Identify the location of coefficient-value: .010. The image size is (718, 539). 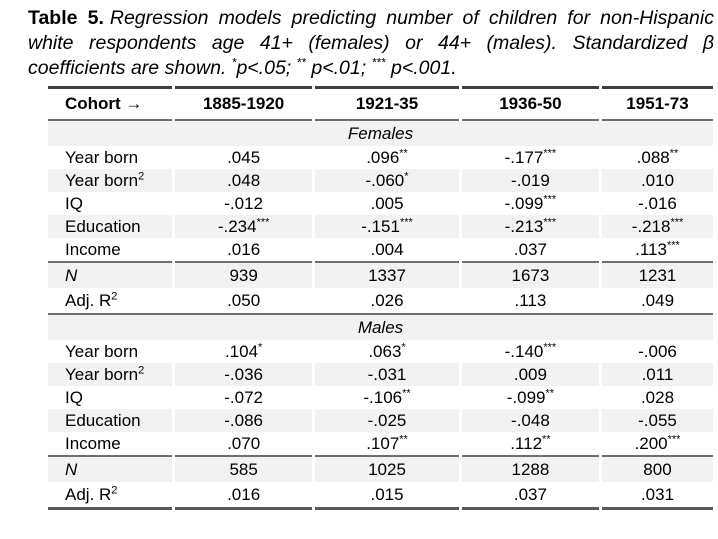
(657, 180).